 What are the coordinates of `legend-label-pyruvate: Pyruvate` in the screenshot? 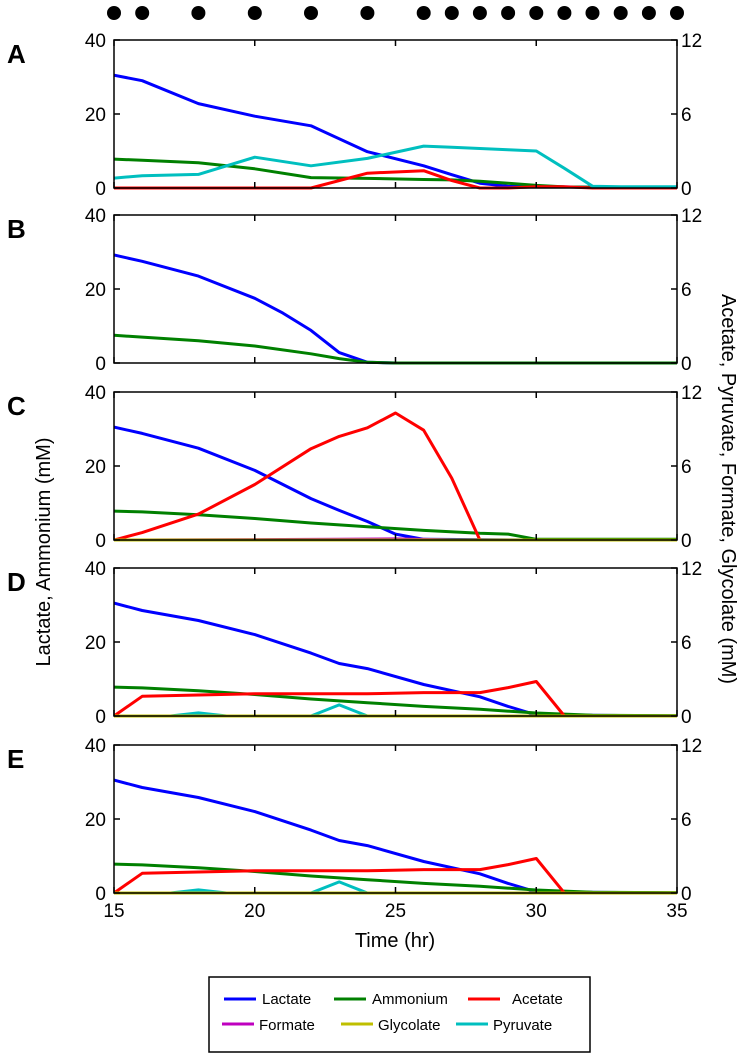 It's located at (522, 1025).